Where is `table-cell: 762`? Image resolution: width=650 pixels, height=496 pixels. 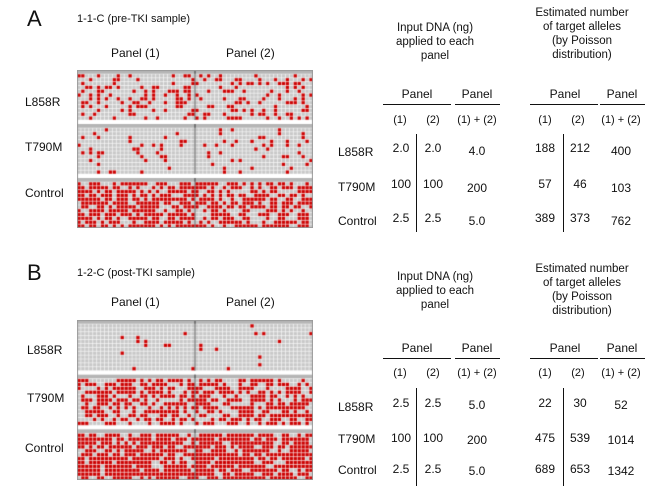
table-cell: 762 is located at coordinates (621, 221).